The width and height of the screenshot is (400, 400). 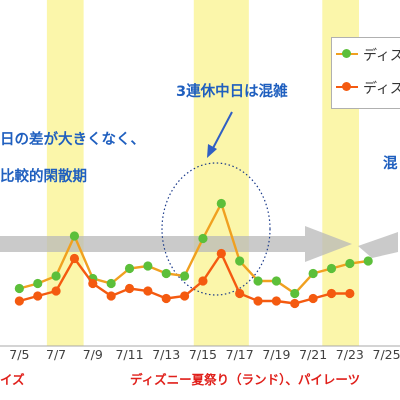 I want to click on annotation-right: 混, so click(x=390, y=164).